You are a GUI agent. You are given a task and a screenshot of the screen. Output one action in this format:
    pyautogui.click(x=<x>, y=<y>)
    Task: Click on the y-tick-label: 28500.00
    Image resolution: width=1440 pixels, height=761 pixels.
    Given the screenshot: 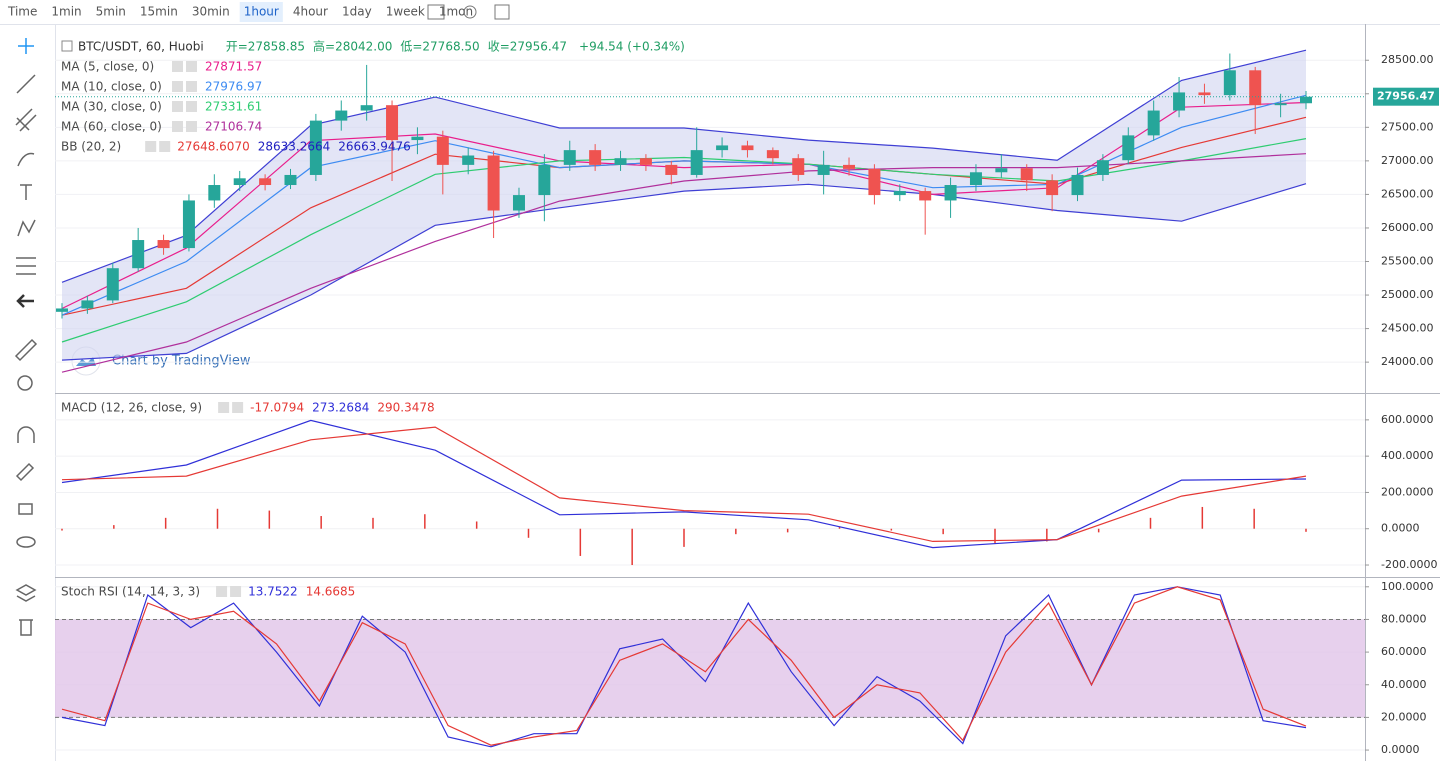 What is the action you would take?
    pyautogui.click(x=1407, y=59)
    